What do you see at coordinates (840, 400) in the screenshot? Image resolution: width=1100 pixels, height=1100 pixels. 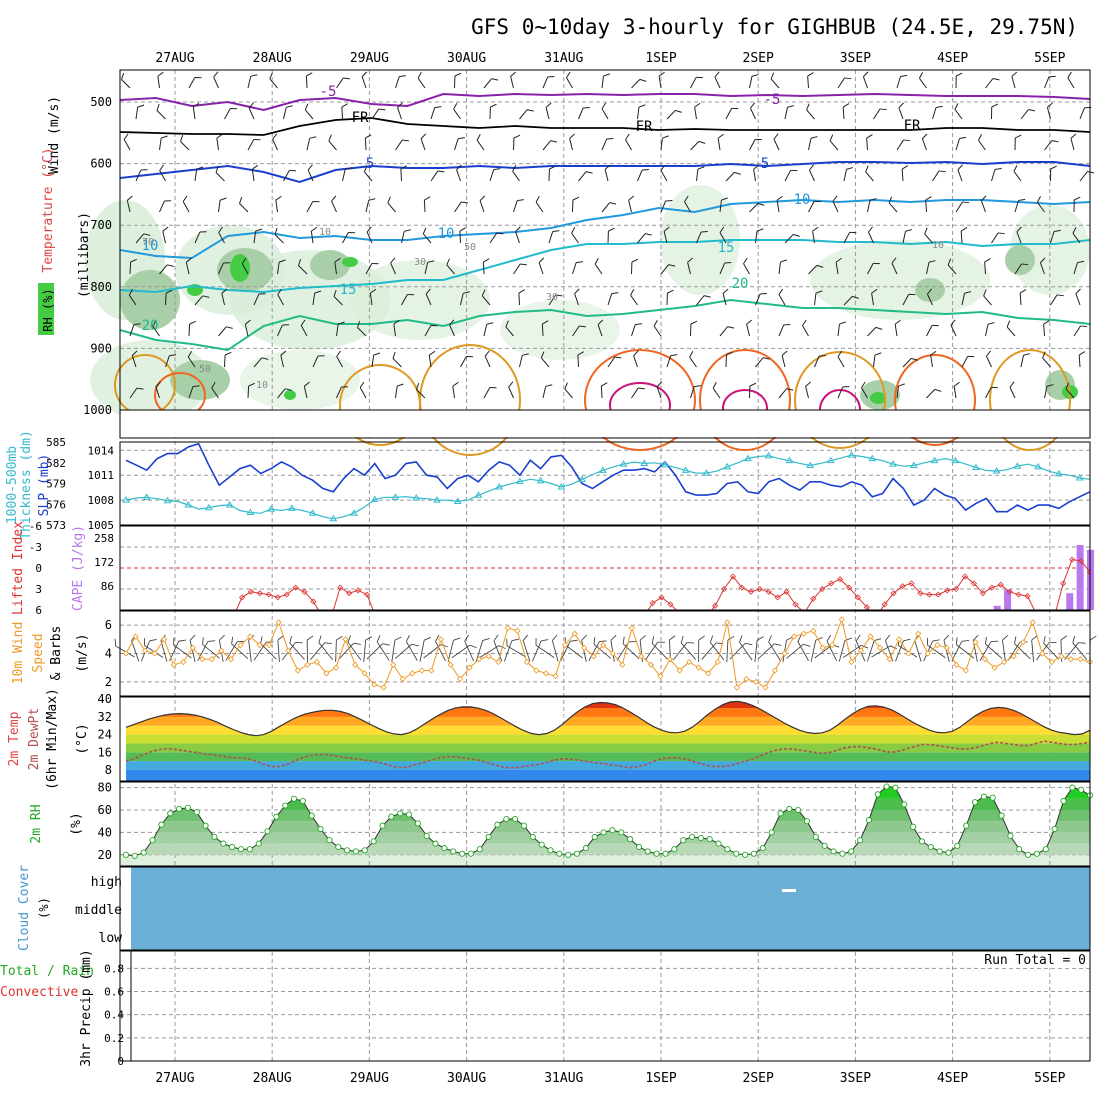 I see `isotherm-loop` at bounding box center [840, 400].